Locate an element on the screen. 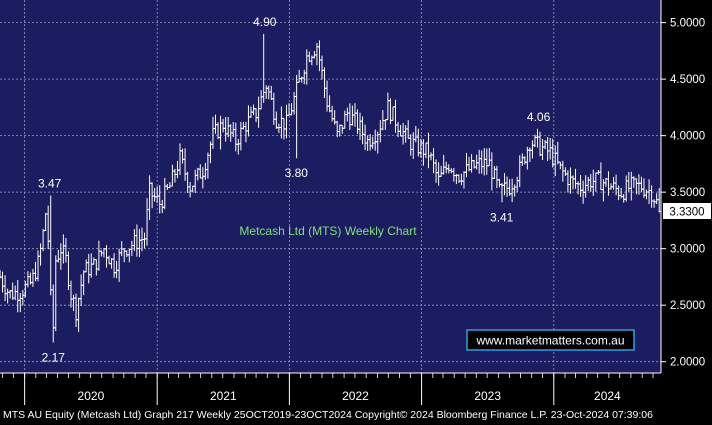 This screenshot has width=712, height=425. watermark-text: www.marketmatters.com.au is located at coordinates (549, 341).